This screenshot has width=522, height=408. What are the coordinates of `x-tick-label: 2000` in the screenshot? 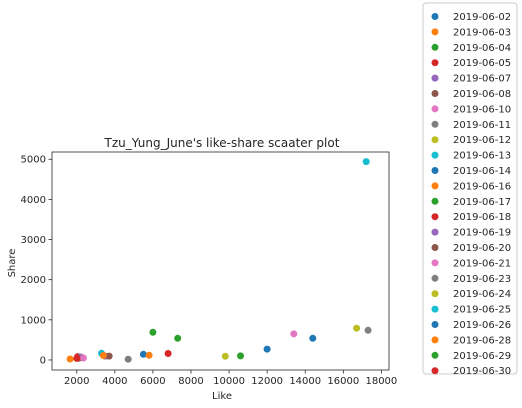 It's located at (76, 381).